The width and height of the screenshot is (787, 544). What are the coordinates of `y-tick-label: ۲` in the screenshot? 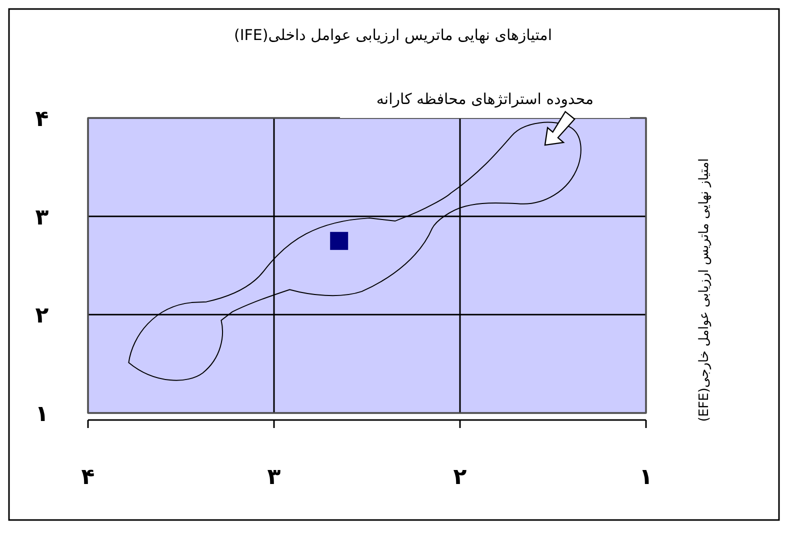 It's located at (42, 316).